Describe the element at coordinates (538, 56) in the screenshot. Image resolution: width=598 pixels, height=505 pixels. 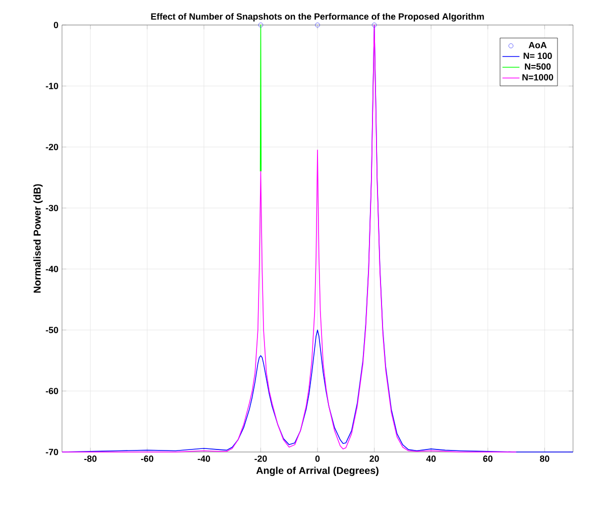
I see `legend-label: N= 100` at that location.